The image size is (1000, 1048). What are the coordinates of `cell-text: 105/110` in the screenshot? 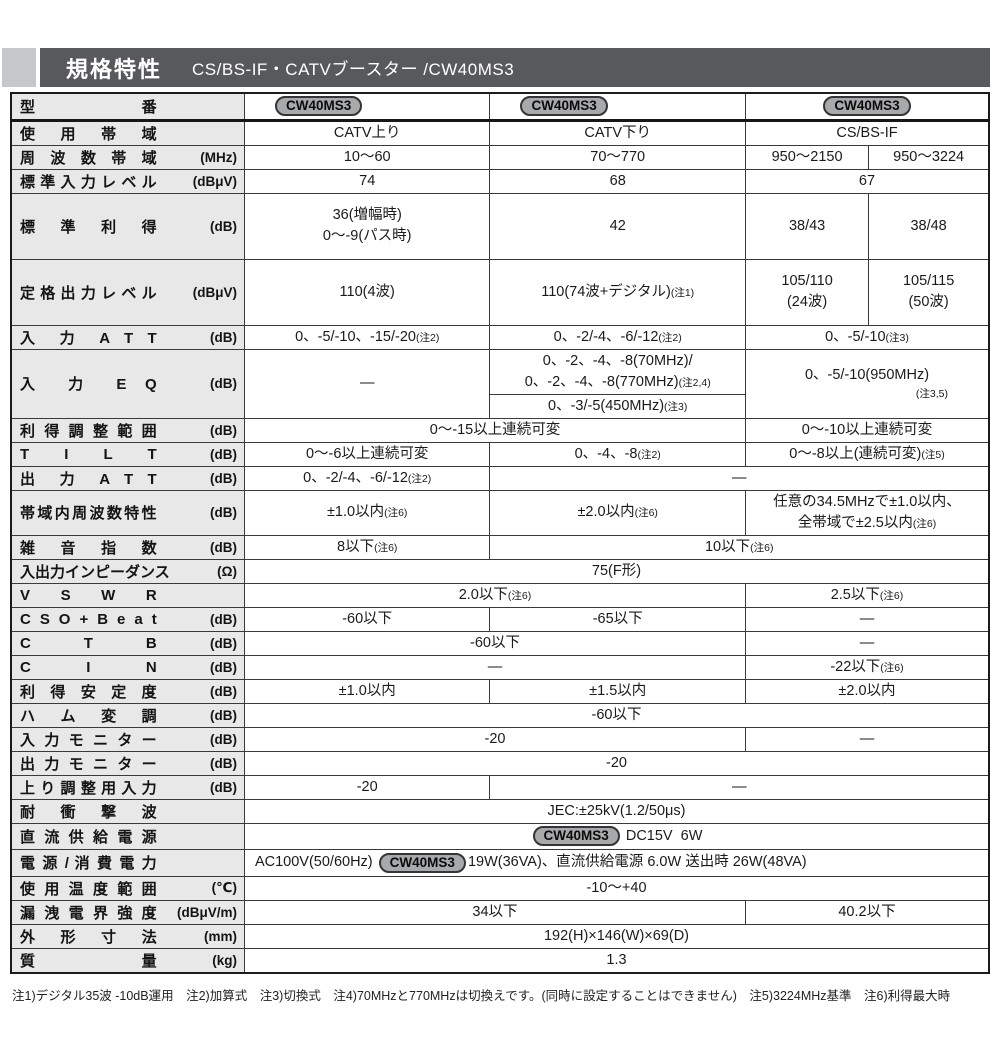 It's located at (807, 281).